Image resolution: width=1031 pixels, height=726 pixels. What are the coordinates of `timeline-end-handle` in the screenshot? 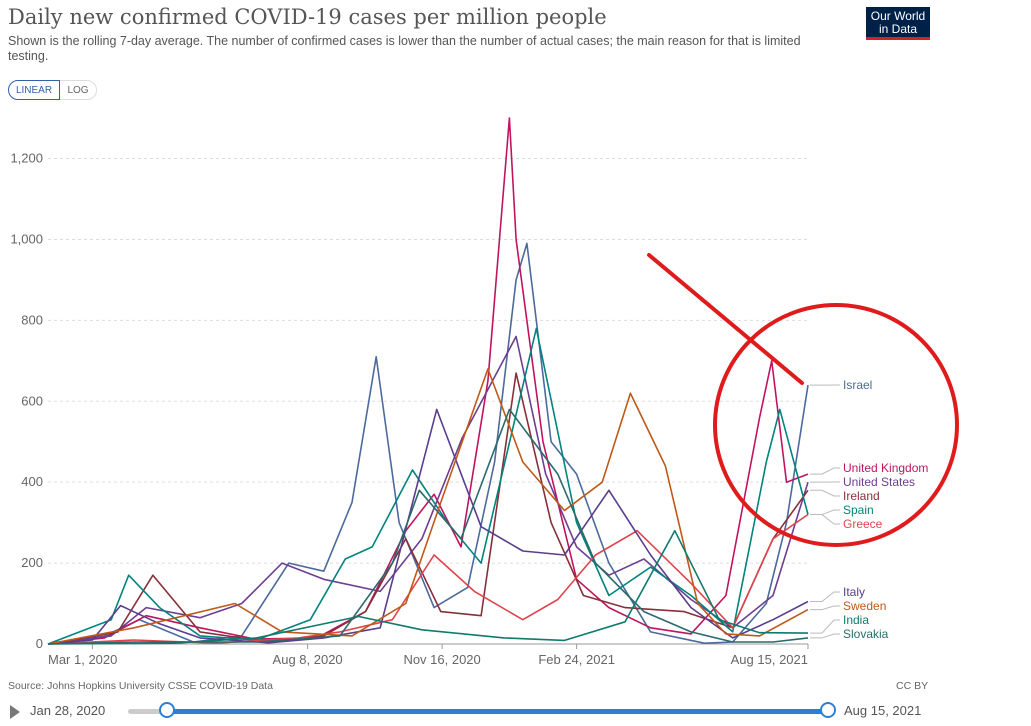 It's located at (828, 710).